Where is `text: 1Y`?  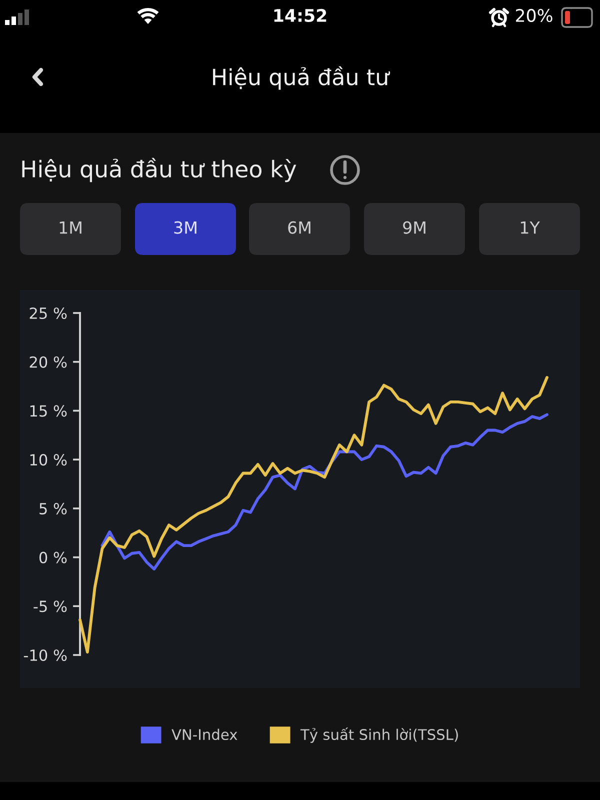
text: 1Y is located at coordinates (530, 227).